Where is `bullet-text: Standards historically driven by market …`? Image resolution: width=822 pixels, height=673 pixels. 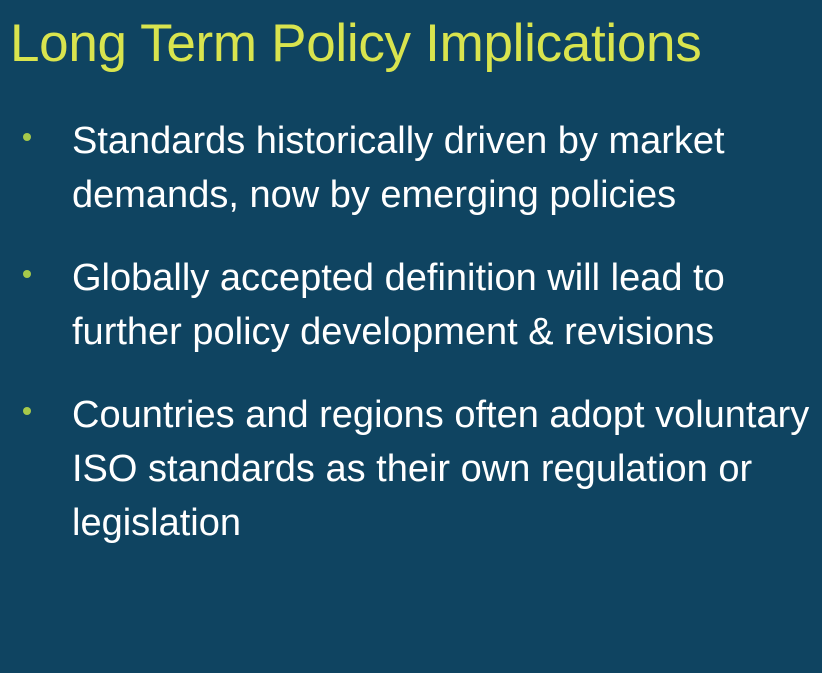
bullet-text: Standards historically driven by market … is located at coordinates (398, 168).